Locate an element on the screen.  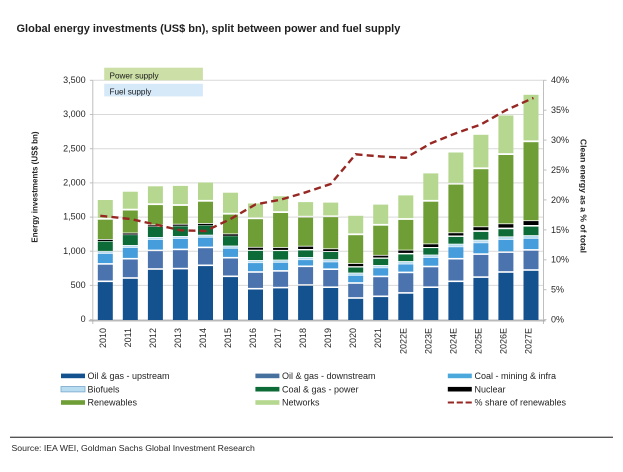
svg-text: Renewables is located at coordinates (113, 403).